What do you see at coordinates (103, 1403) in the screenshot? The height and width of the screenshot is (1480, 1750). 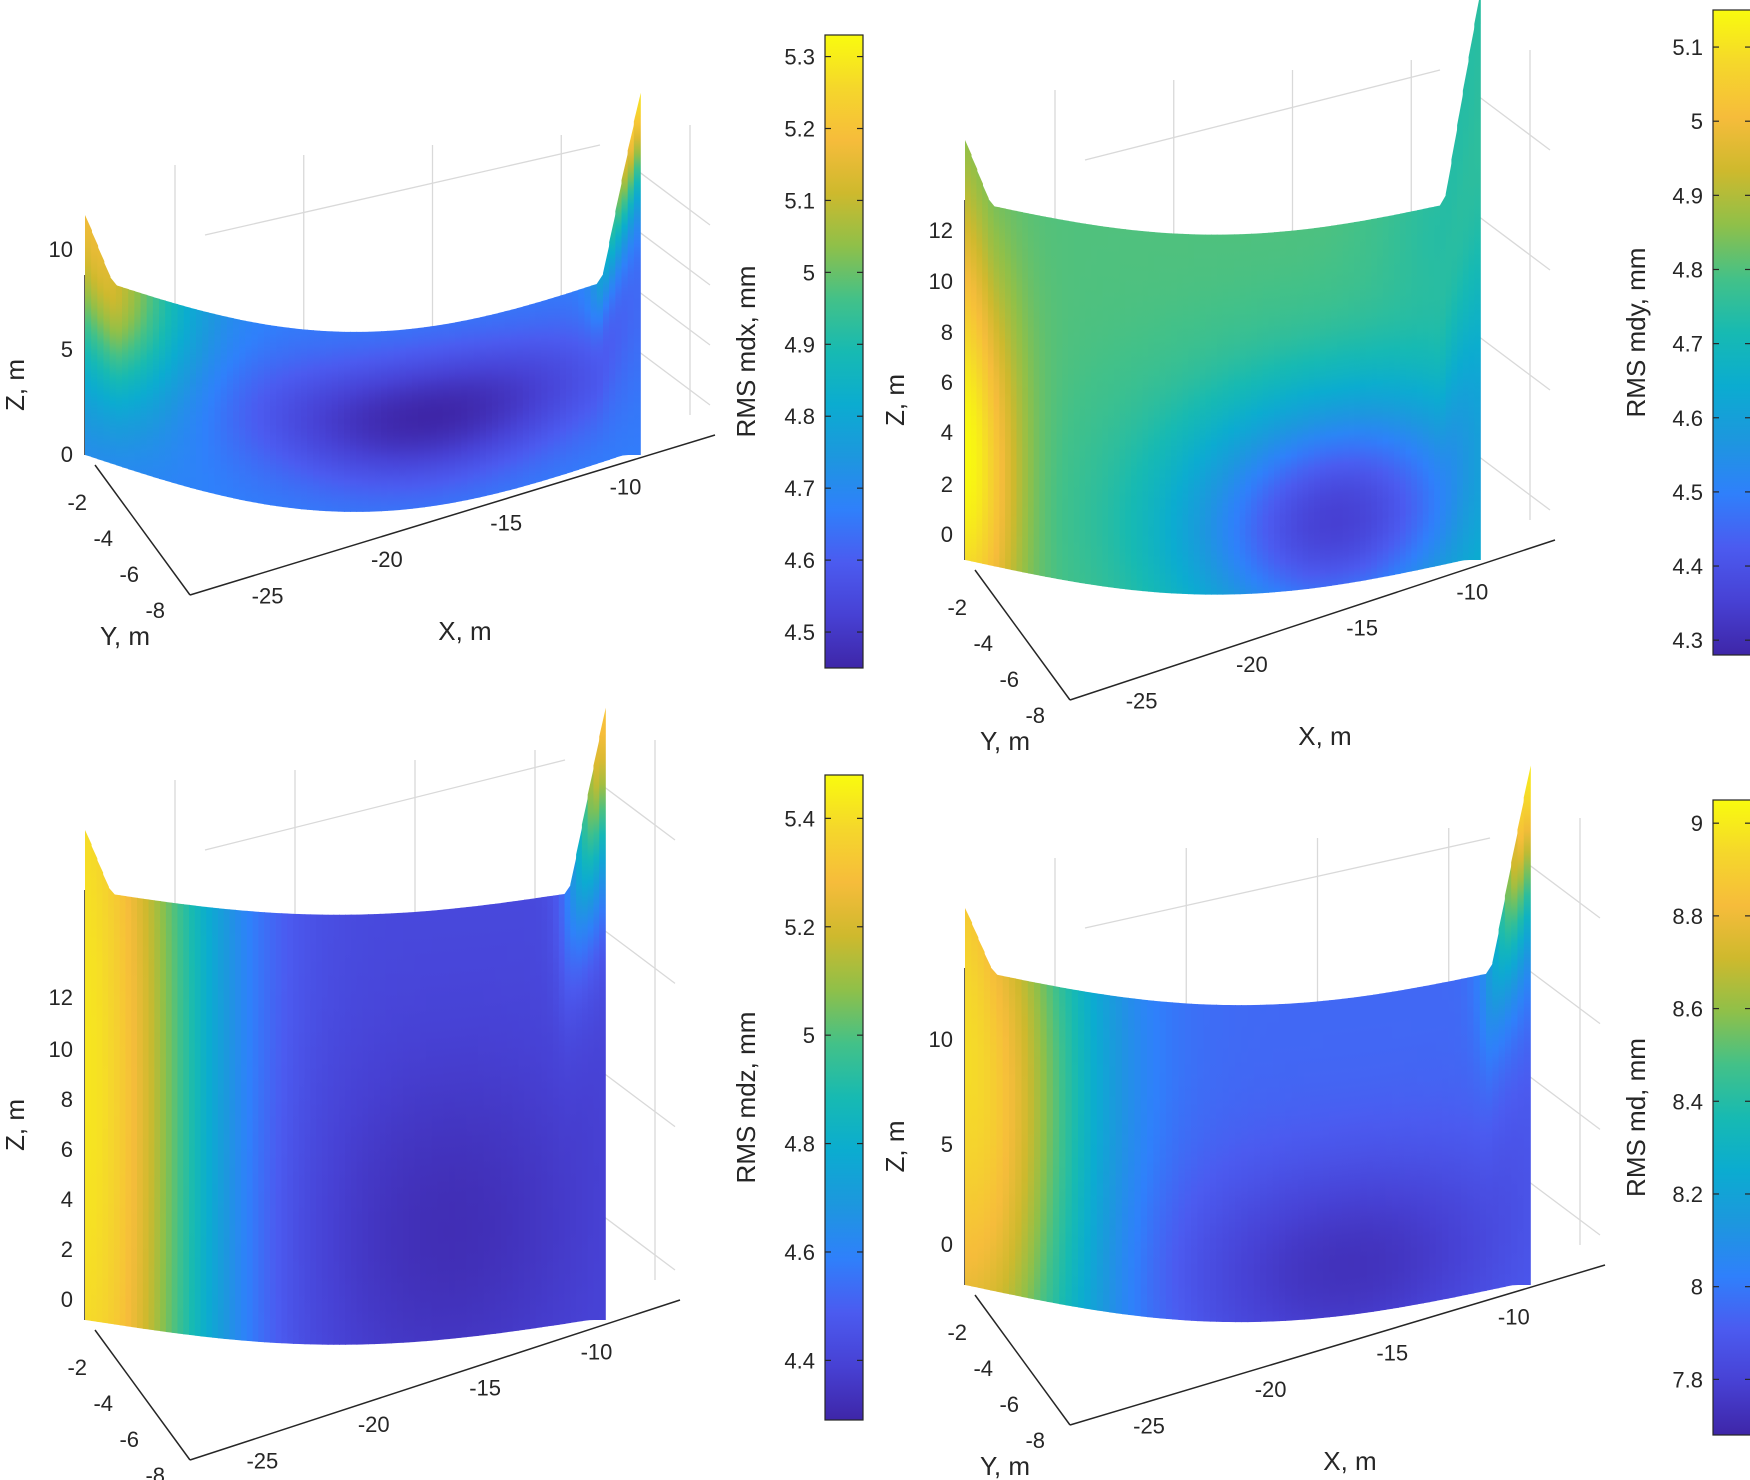 I see `y-tick-label: -4` at bounding box center [103, 1403].